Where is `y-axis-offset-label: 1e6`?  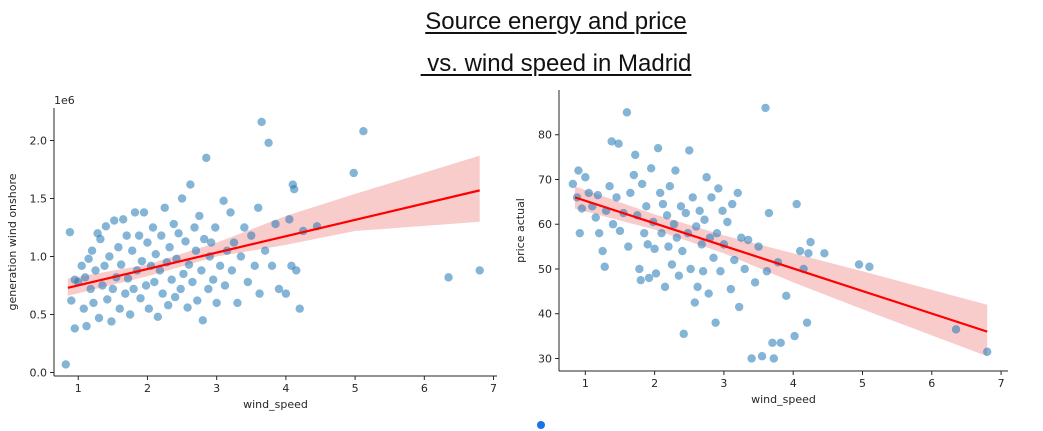 y-axis-offset-label: 1e6 is located at coordinates (64, 100).